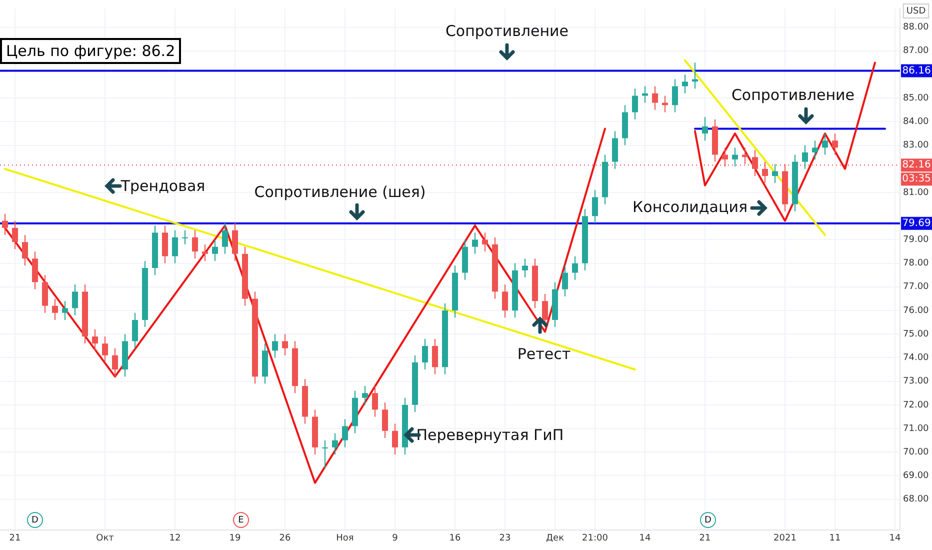  I want to click on ref-line-label: 79.69, so click(916, 224).